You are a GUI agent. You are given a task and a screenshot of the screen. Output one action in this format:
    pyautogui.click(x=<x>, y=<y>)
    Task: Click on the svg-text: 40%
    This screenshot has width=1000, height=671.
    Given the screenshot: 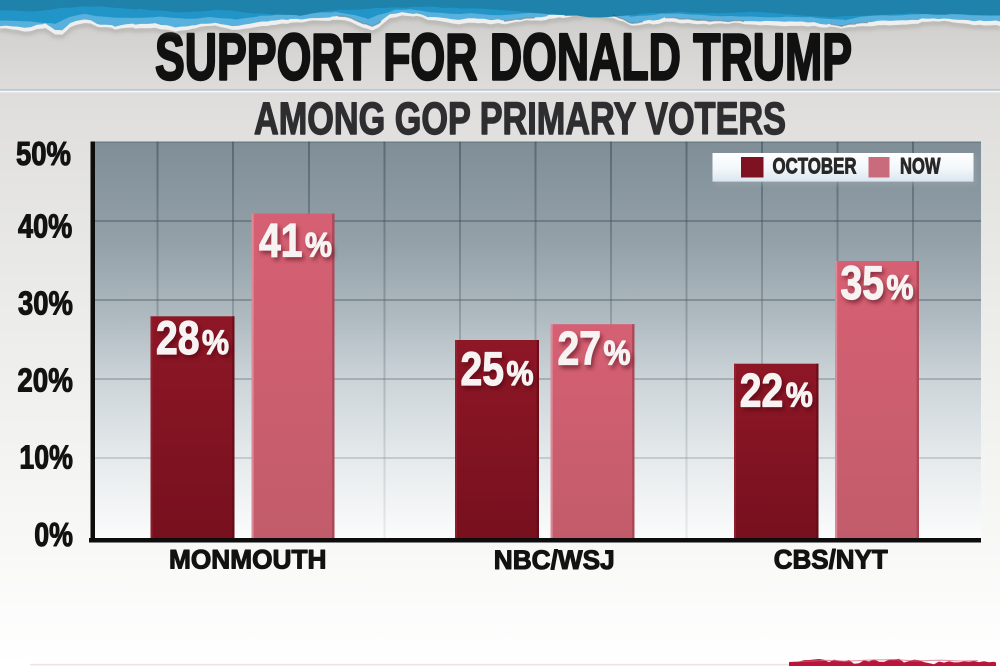 What is the action you would take?
    pyautogui.click(x=45, y=227)
    